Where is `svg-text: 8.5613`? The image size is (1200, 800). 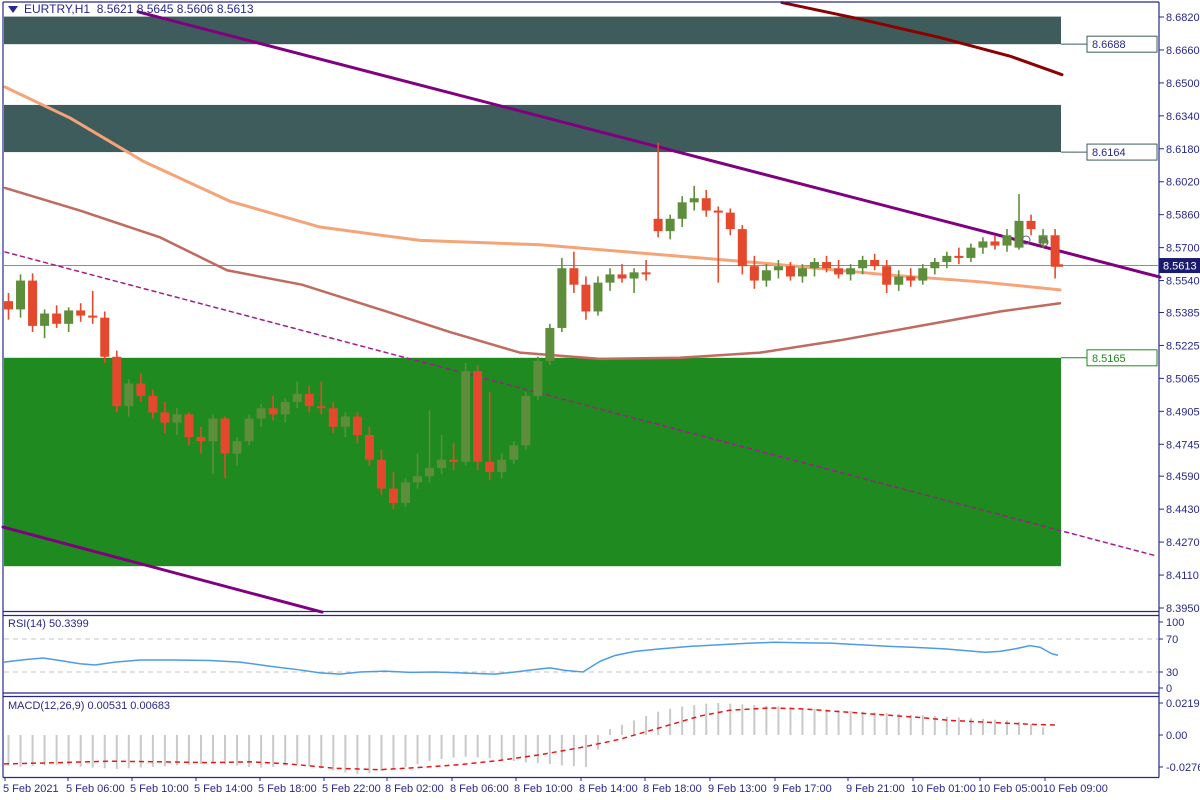 svg-text: 8.5613 is located at coordinates (1180, 267).